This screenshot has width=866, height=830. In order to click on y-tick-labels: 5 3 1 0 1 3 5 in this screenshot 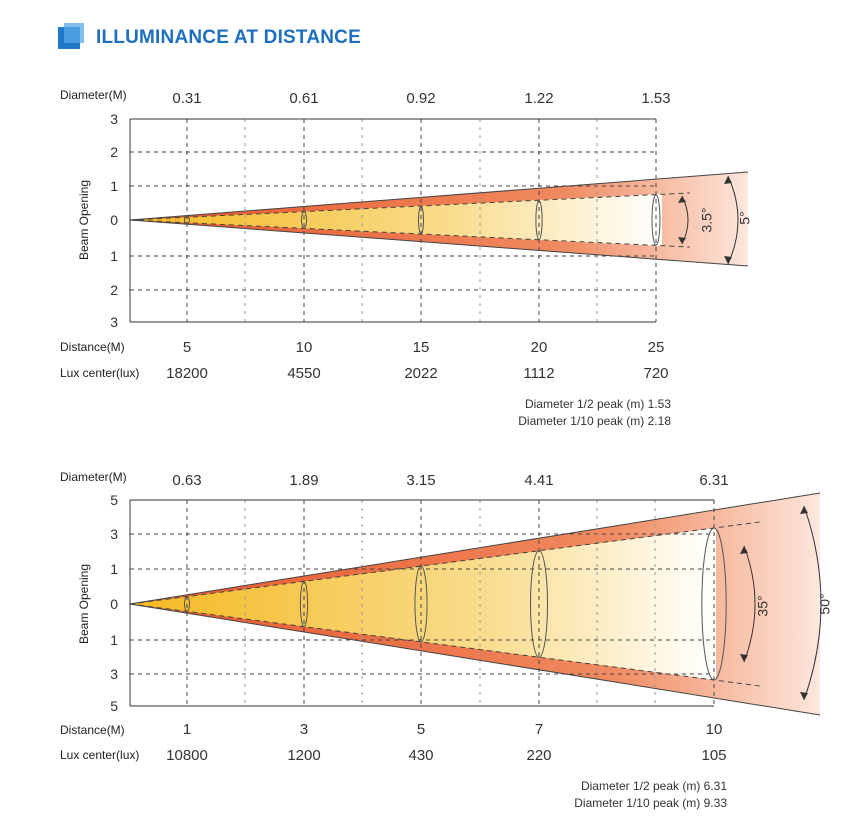, I will do `click(114, 603)`.